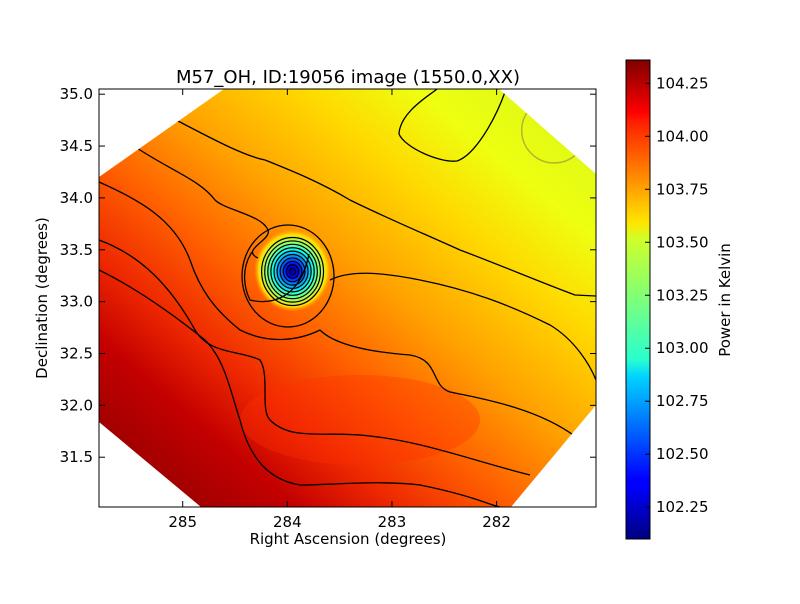 The width and height of the screenshot is (800, 604). I want to click on colorbar-tick-label: 104.25, so click(682, 83).